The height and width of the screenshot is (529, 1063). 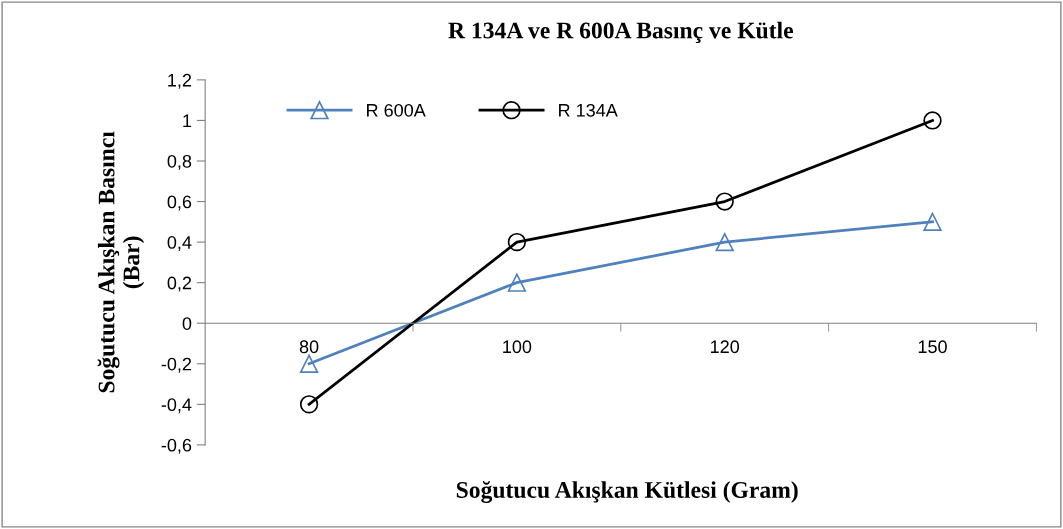 What do you see at coordinates (588, 110) in the screenshot?
I see `legend-label: R 134A` at bounding box center [588, 110].